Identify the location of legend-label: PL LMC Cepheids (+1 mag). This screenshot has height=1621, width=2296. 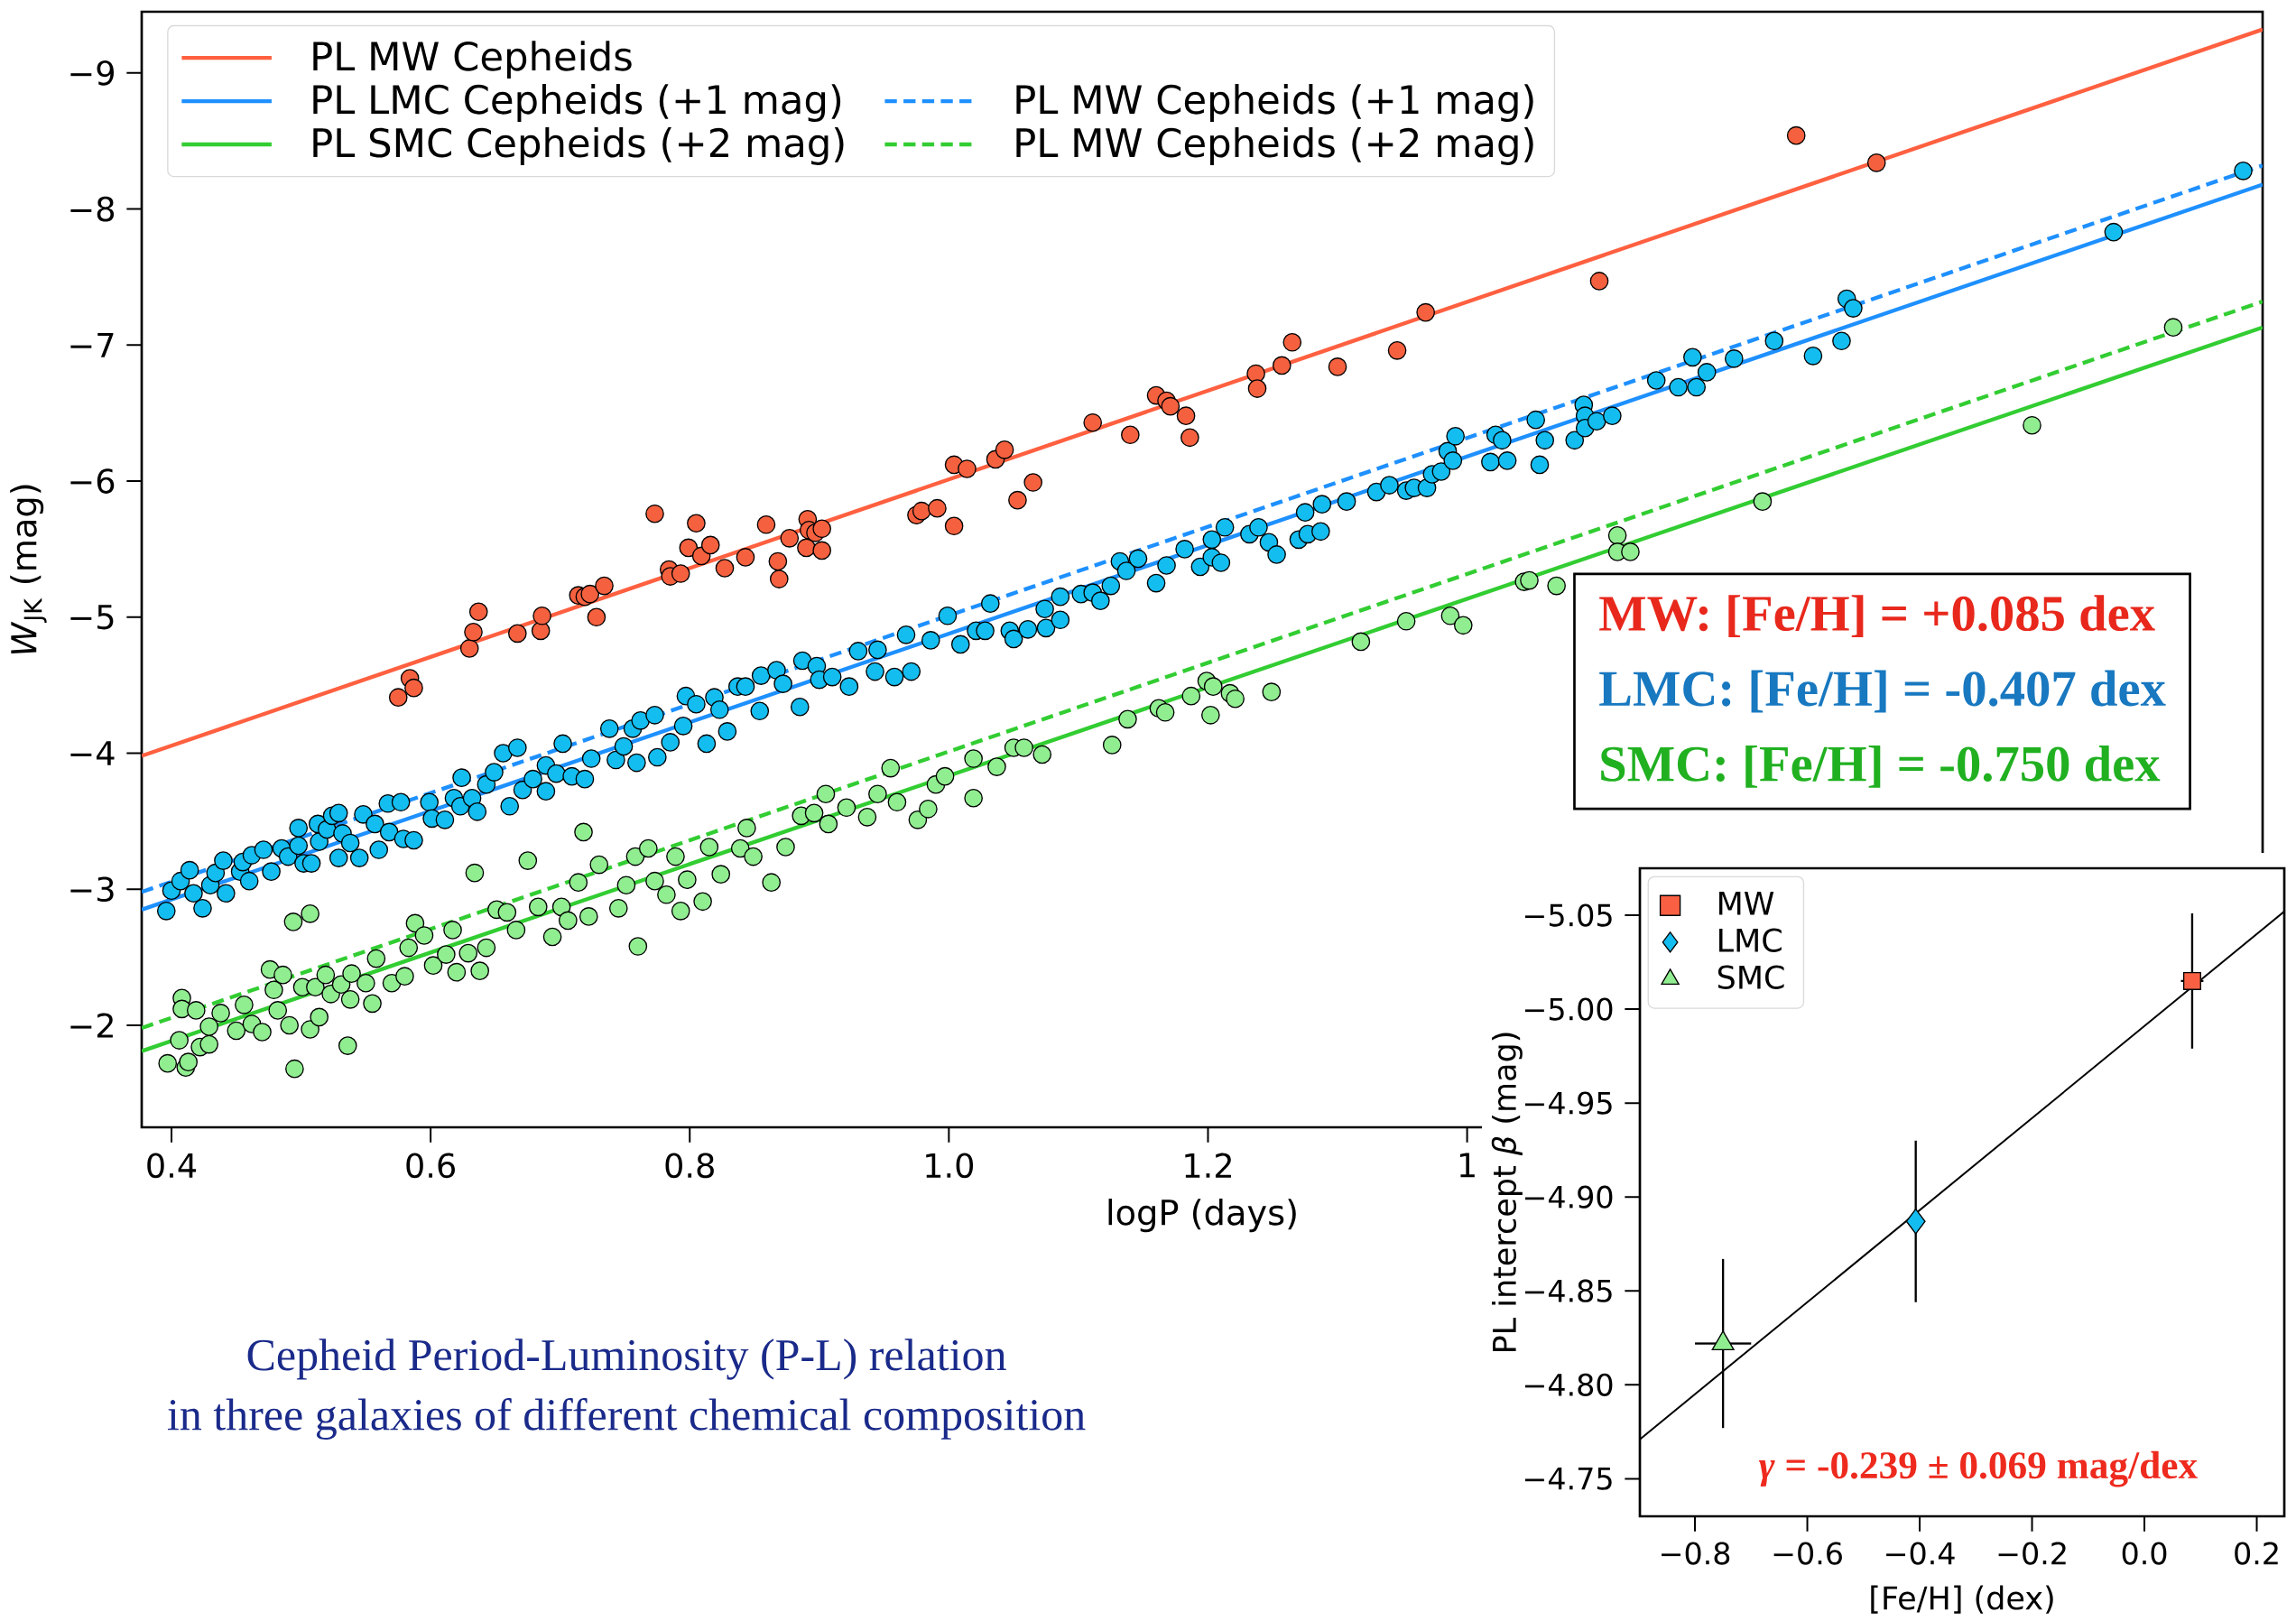
(577, 103).